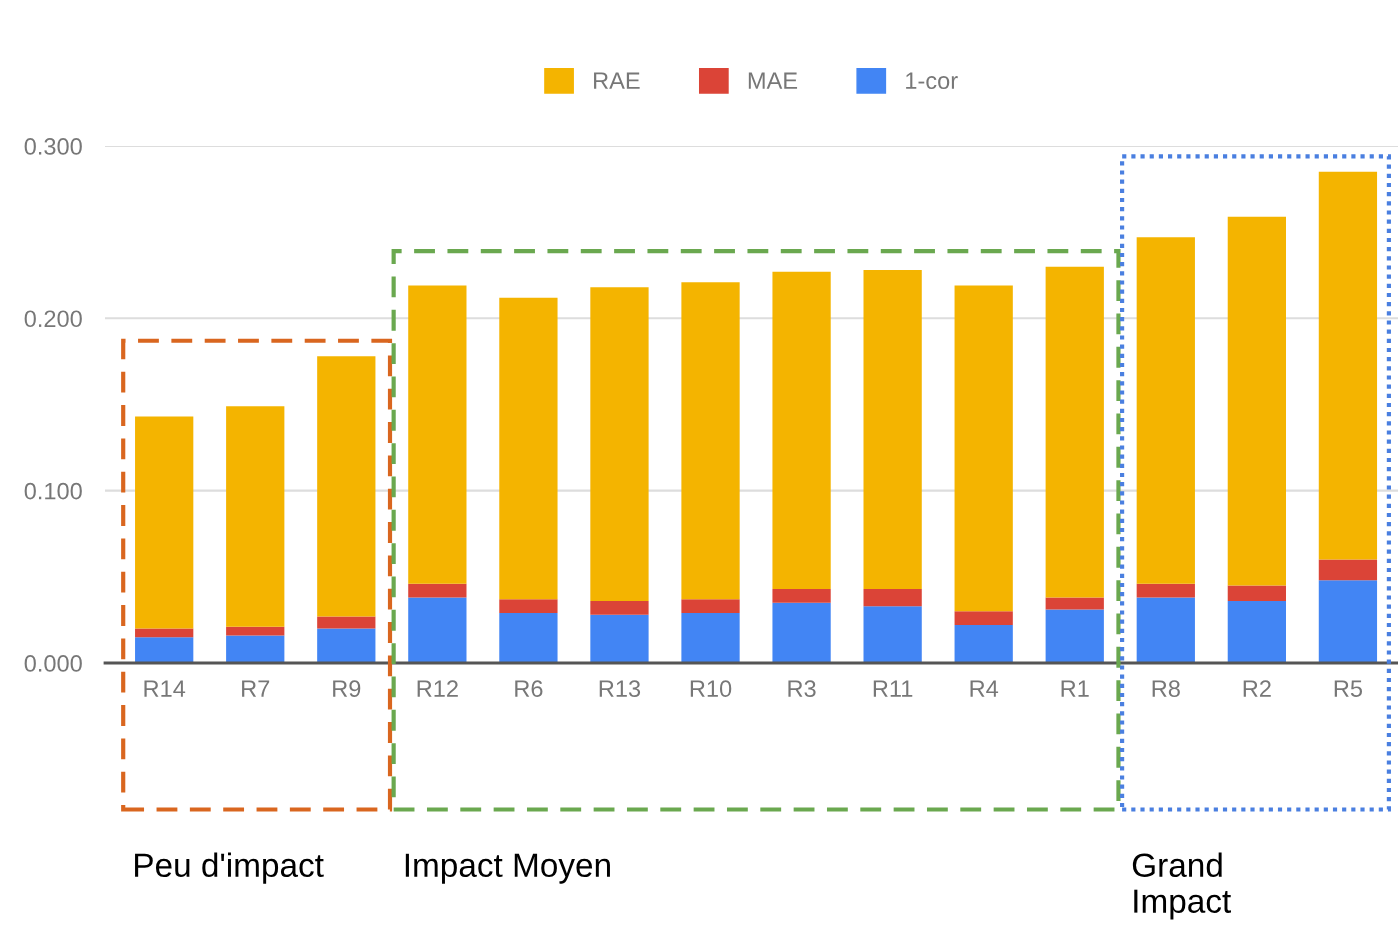 The height and width of the screenshot is (950, 1398). Describe the element at coordinates (529, 689) in the screenshot. I see `x-tick-label: R6` at that location.